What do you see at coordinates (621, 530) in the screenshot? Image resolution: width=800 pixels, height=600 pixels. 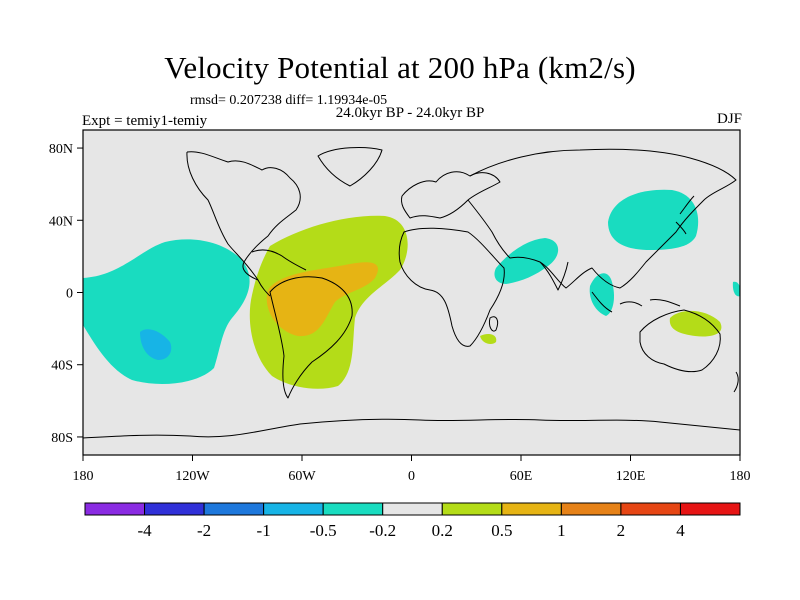 I see `colorbar-label: 2` at bounding box center [621, 530].